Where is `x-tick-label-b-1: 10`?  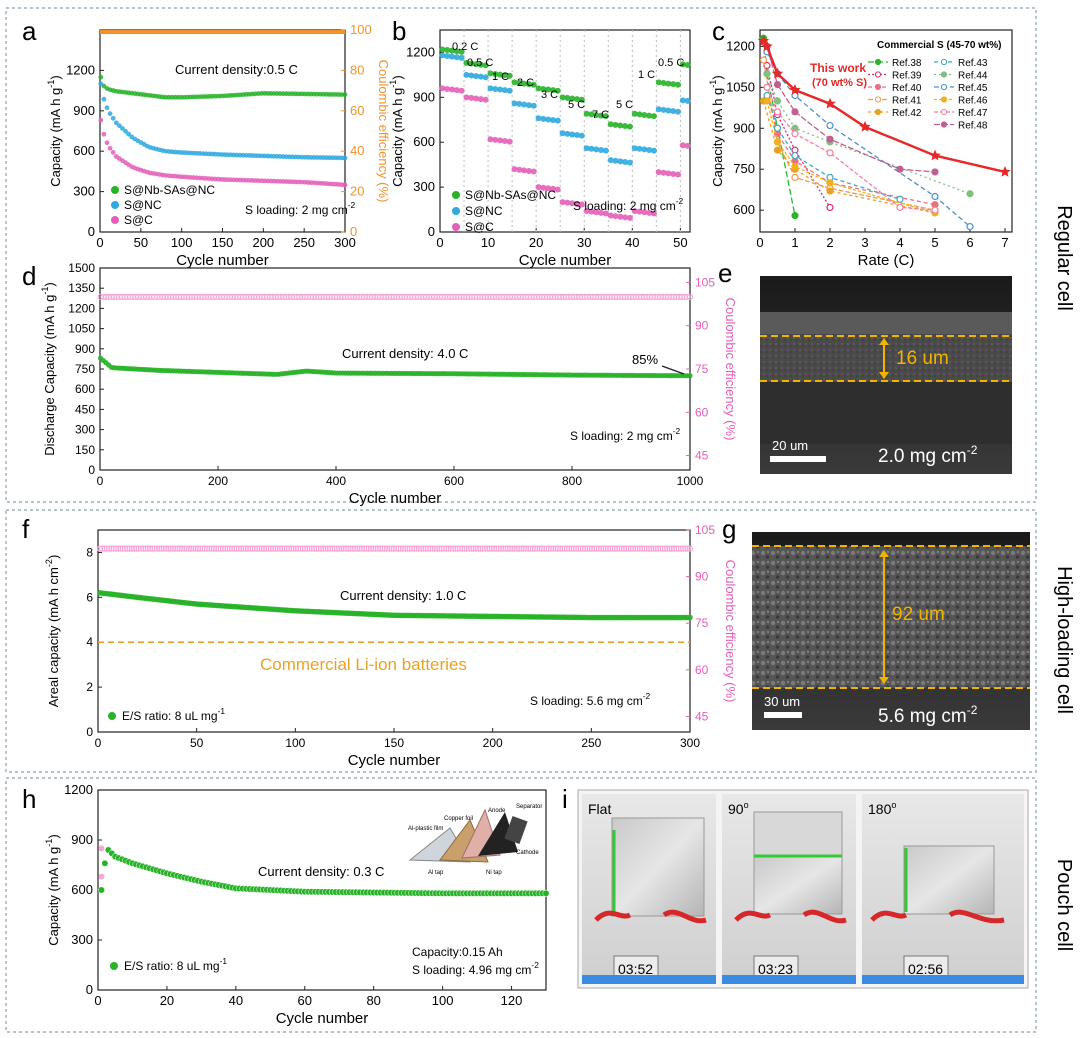
x-tick-label-b-1: 10 is located at coordinates (488, 242).